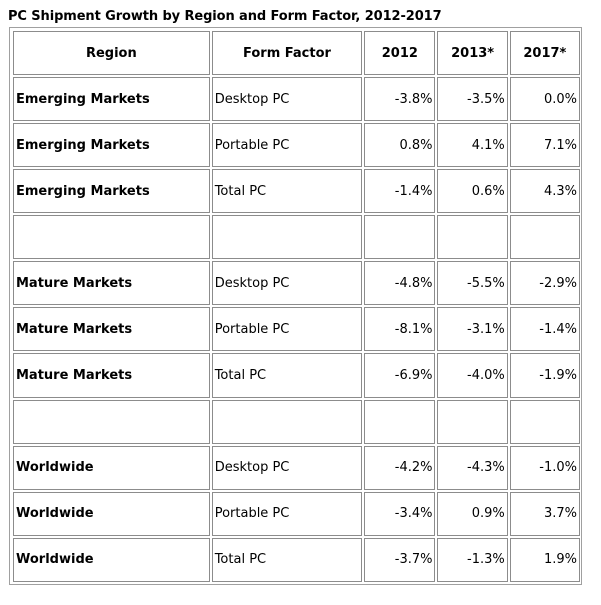  I want to click on value-2012-cell: -8.1%, so click(400, 329).